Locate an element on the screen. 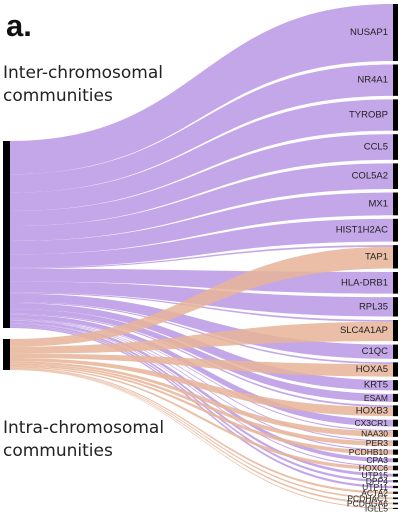 This screenshot has height=512, width=403. inter-flow-mx1 is located at coordinates (201, 223).